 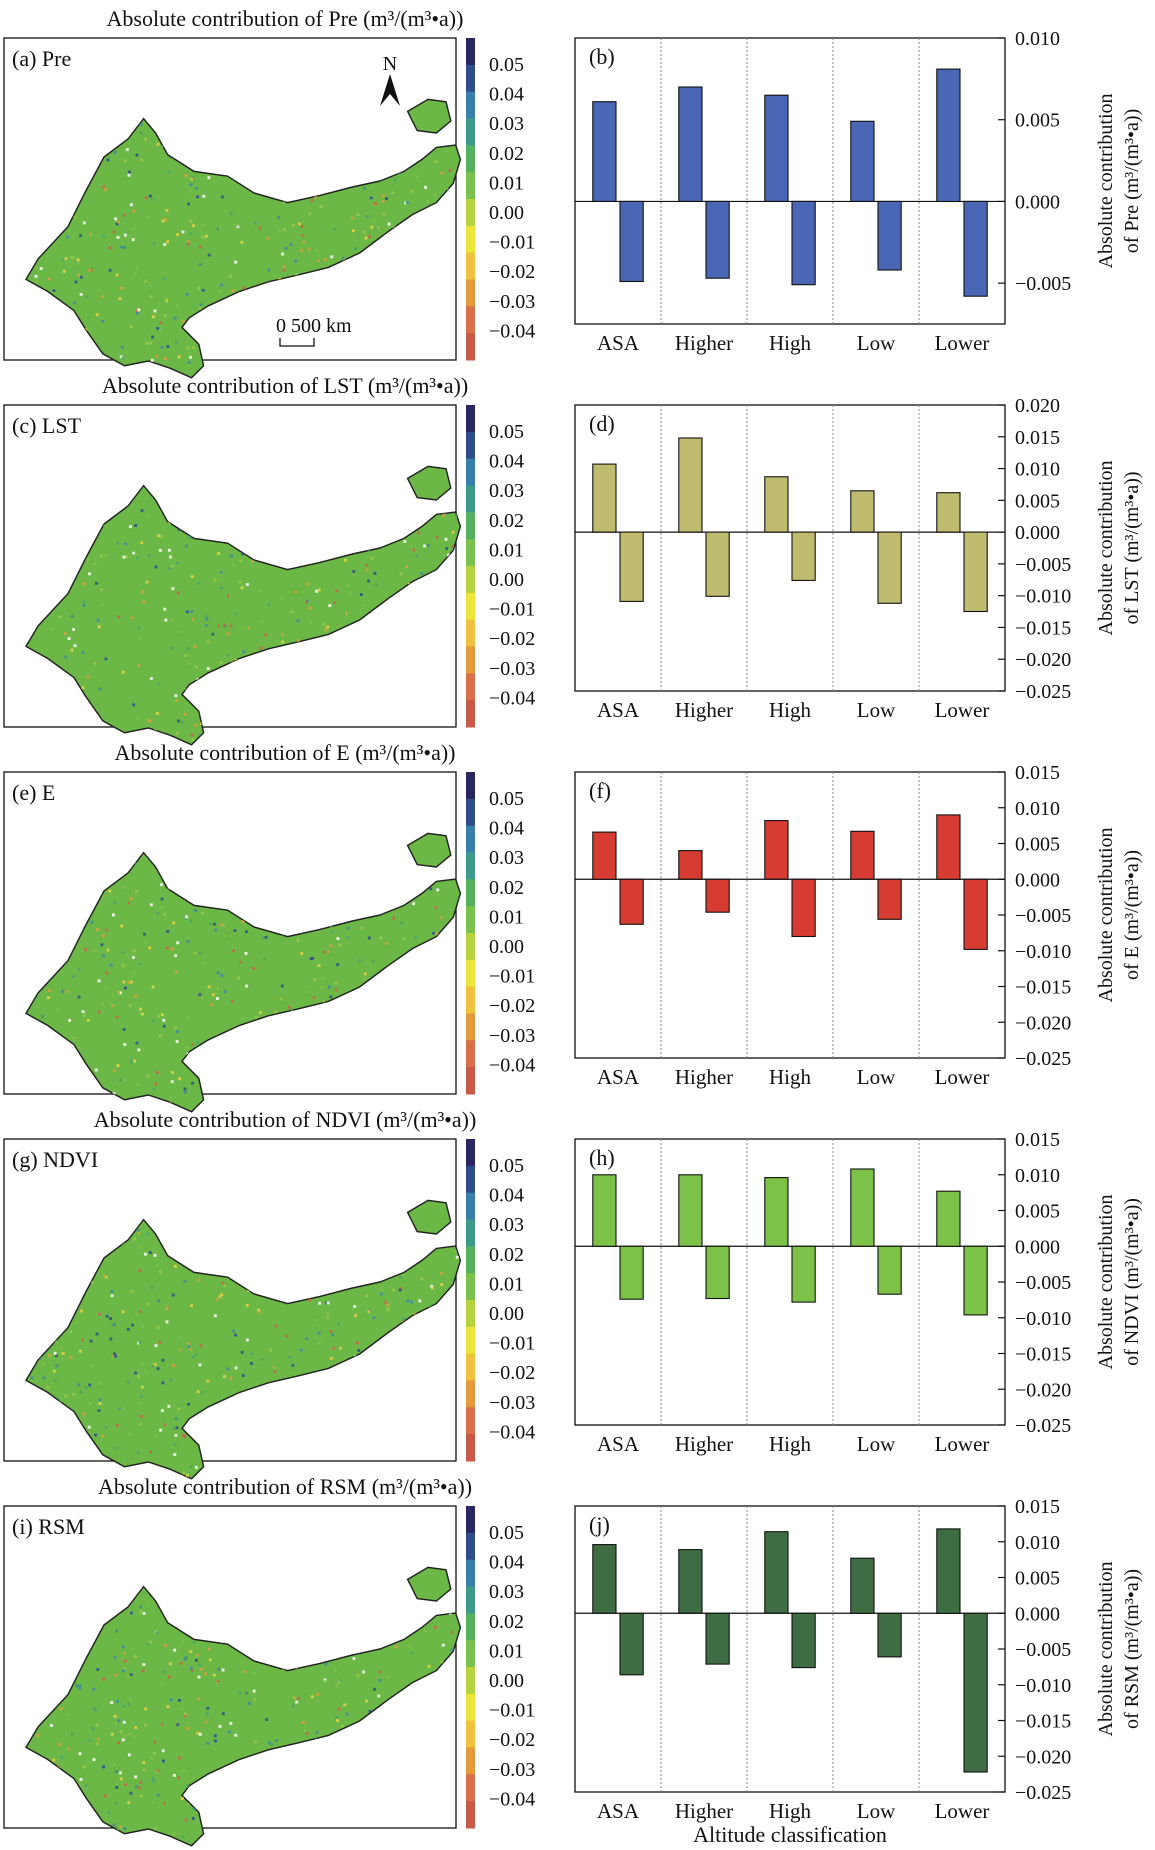 I want to click on chart-panel-label: (b), so click(x=602, y=56).